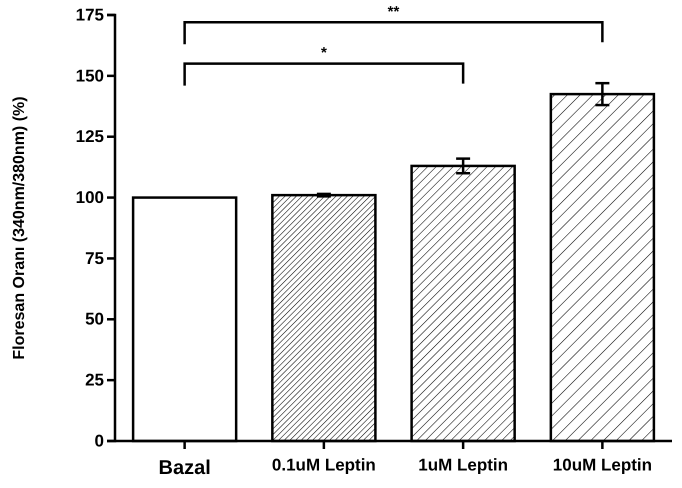 This screenshot has height=488, width=682. Describe the element at coordinates (90, 198) in the screenshot. I see `y-tick-label: 100` at that location.